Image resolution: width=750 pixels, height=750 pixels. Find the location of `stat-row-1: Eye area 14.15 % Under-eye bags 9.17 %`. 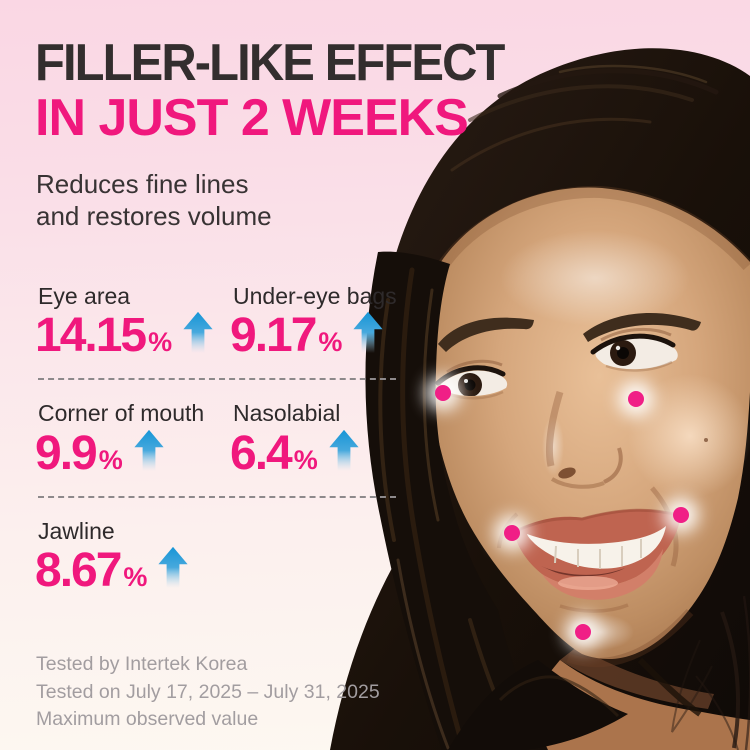

stat-row-1: Eye area 14.15 % Under-eye bags 9.17 % is located at coordinates (230, 322).